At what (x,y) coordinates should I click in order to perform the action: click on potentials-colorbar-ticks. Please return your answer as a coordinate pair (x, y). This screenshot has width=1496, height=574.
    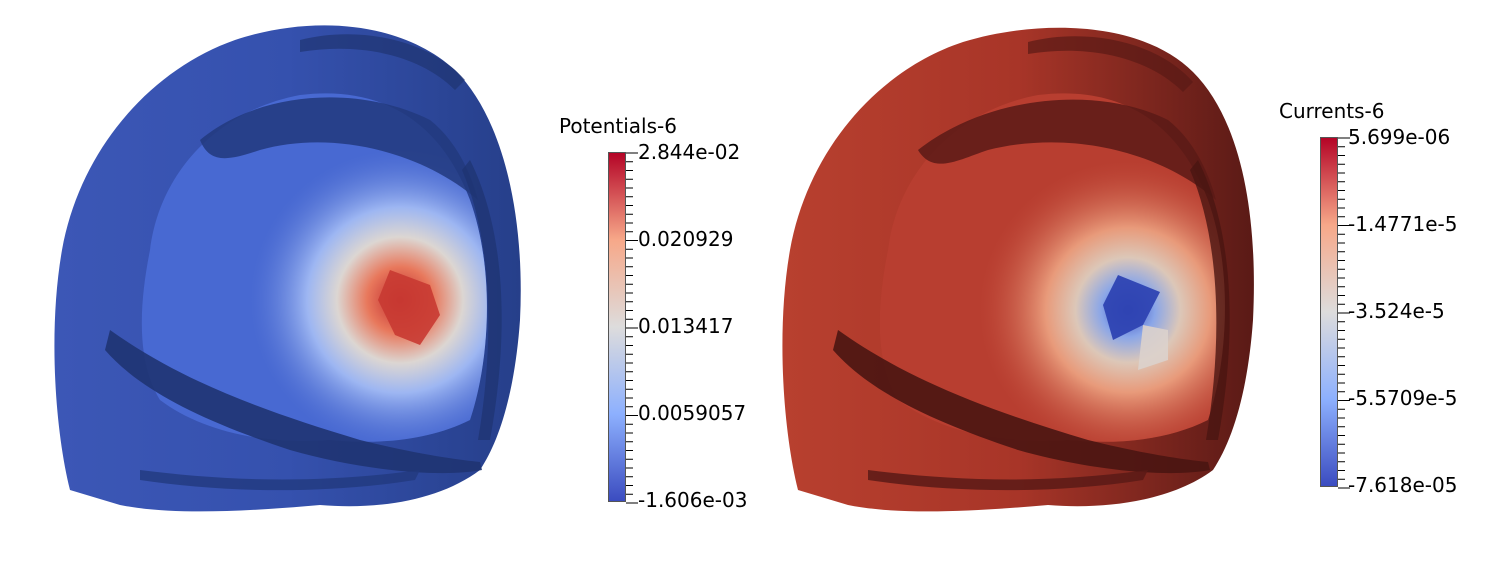
    Looking at the image, I should click on (632, 328).